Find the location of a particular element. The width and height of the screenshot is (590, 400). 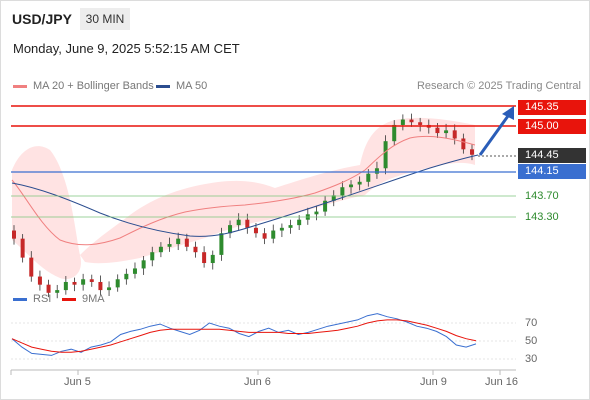

current-price-label: 144.45 is located at coordinates (552, 155).